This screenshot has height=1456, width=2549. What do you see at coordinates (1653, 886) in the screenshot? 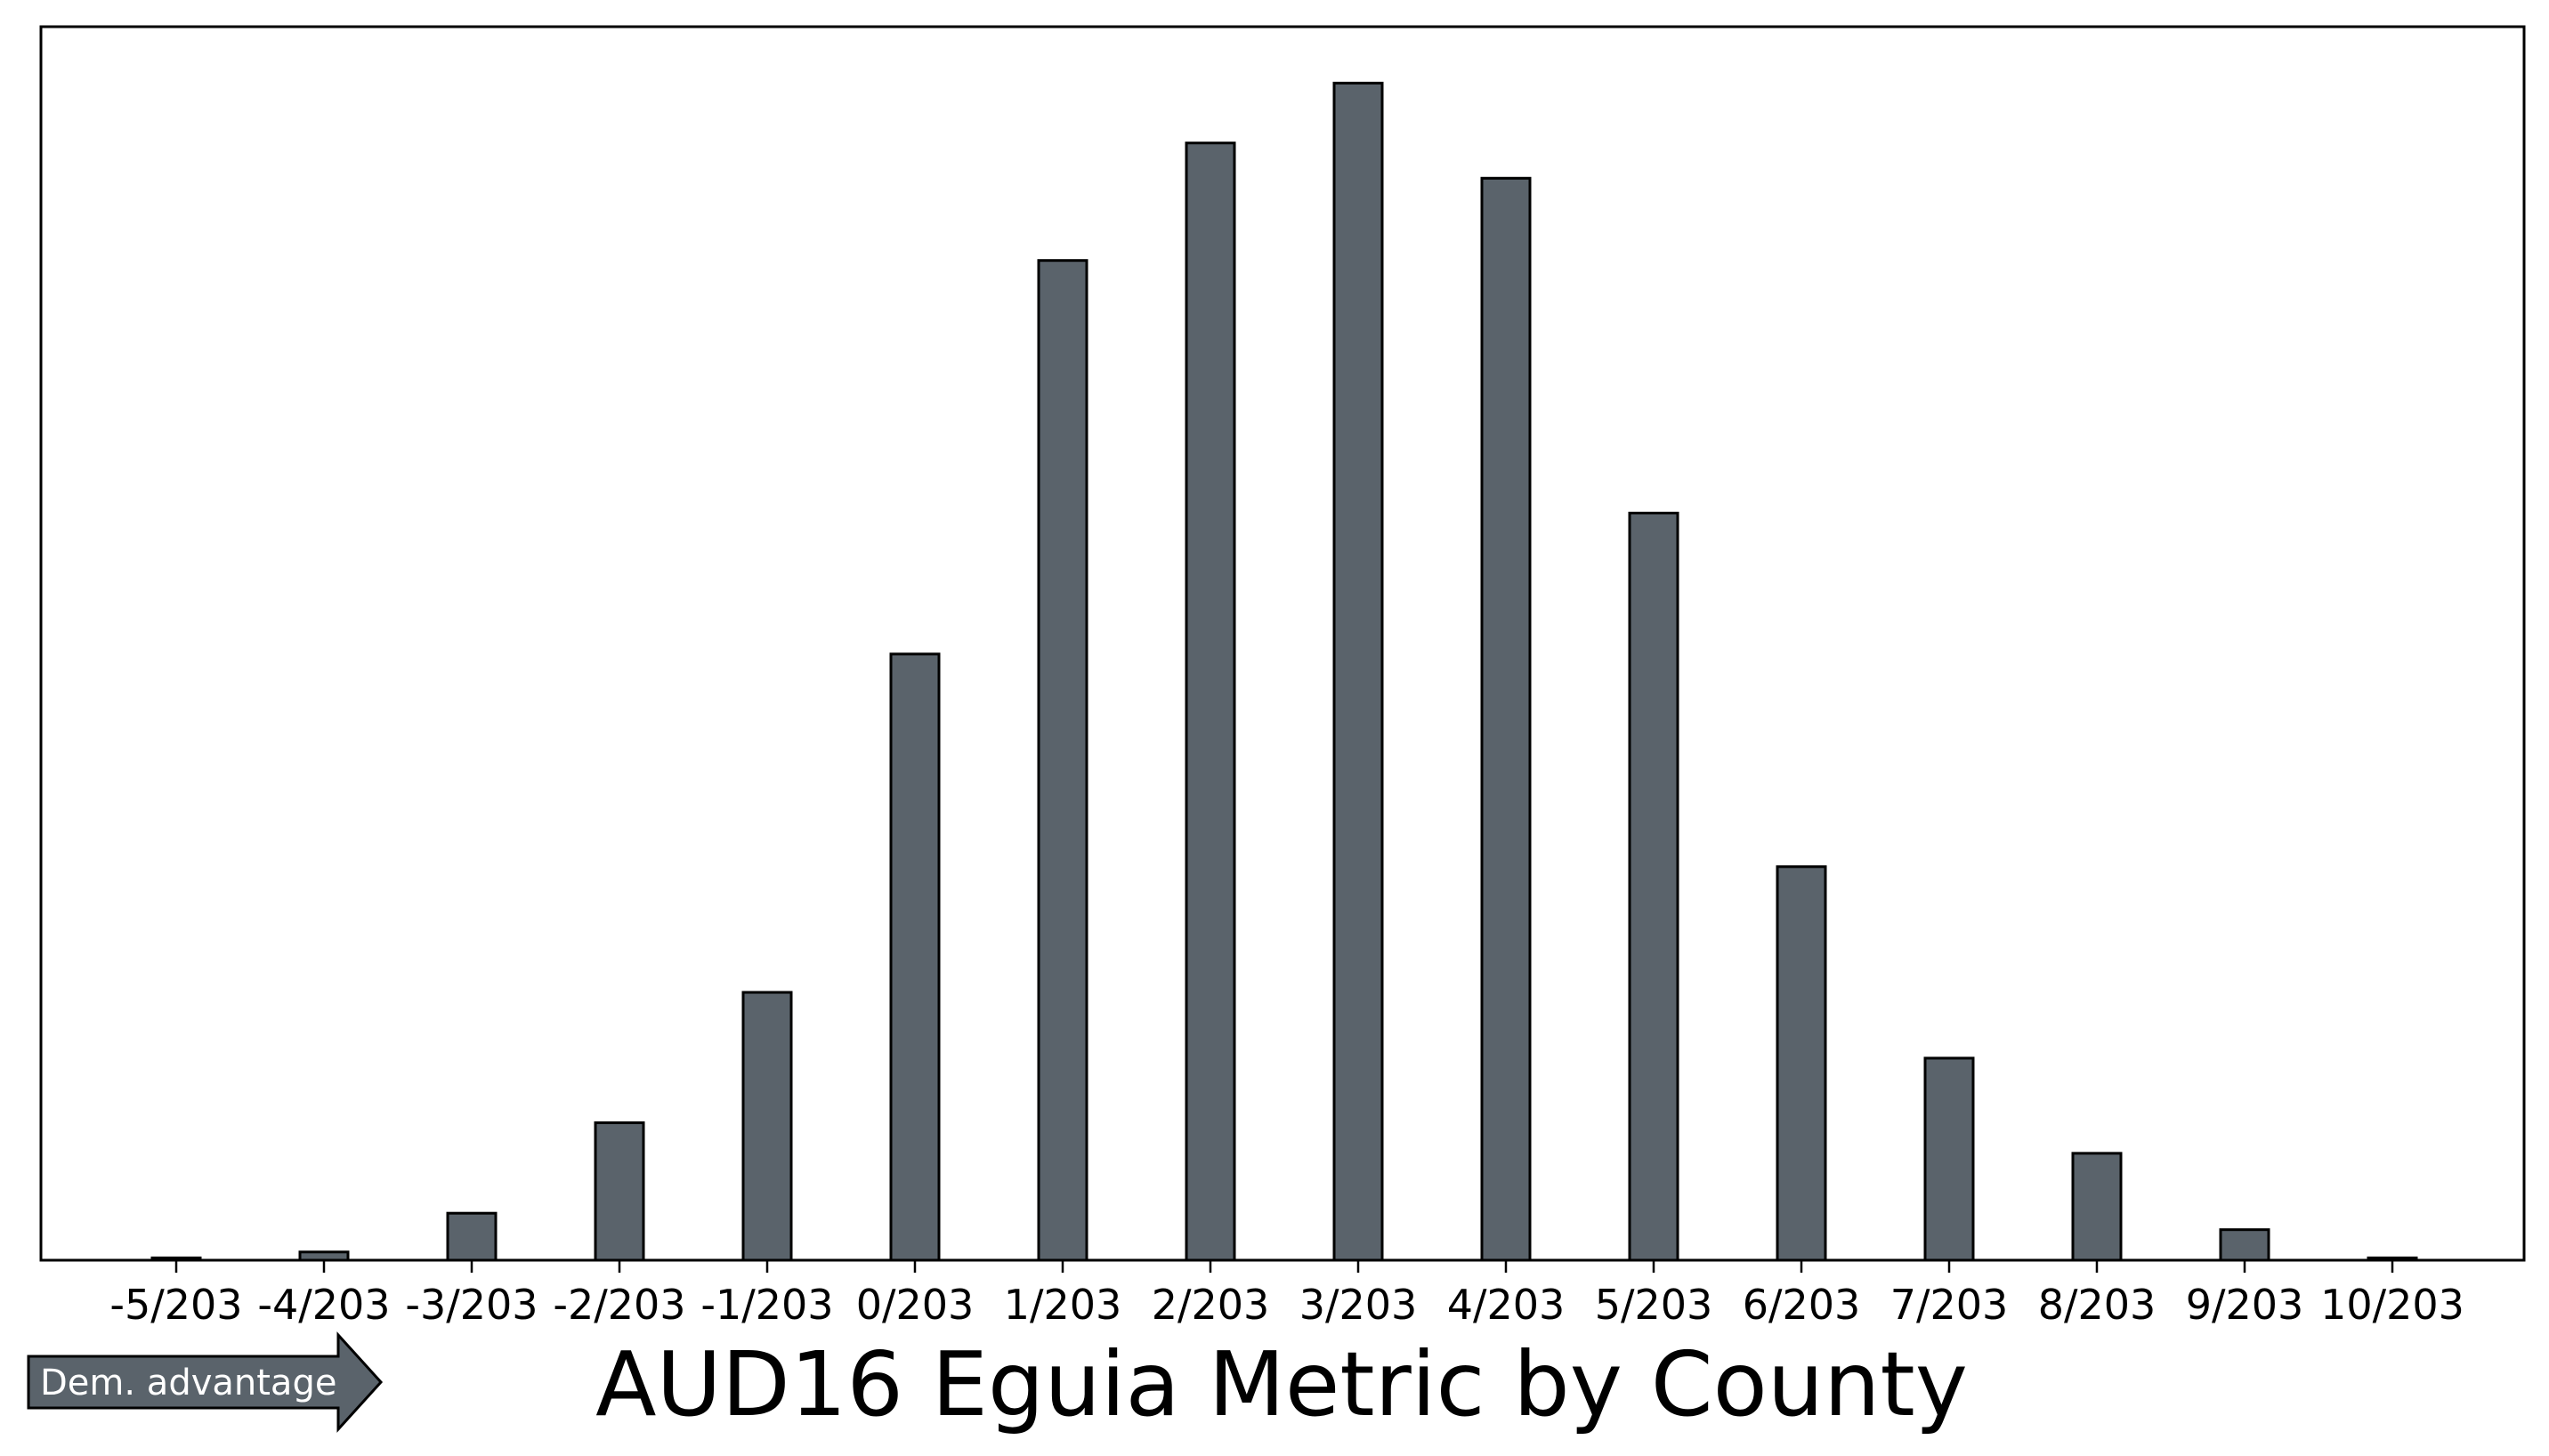
I see `bar-5/203` at bounding box center [1653, 886].